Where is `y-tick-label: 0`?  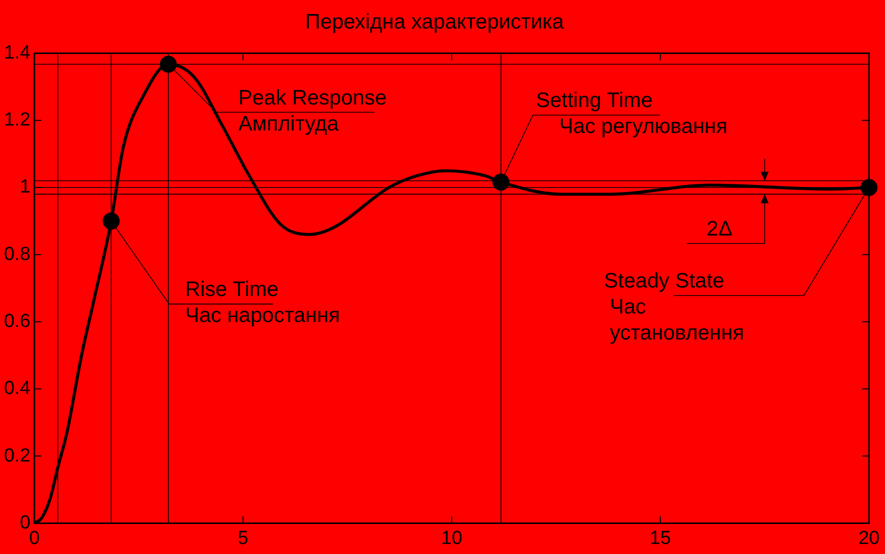
y-tick-label: 0 is located at coordinates (25, 523).